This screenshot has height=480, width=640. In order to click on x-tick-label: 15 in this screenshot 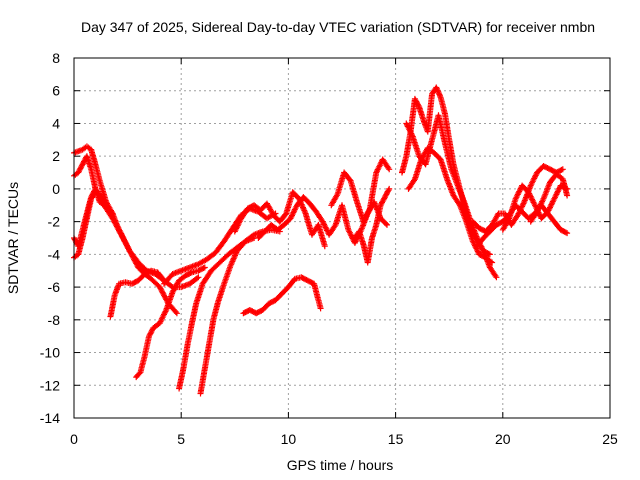, I will do `click(396, 439)`.